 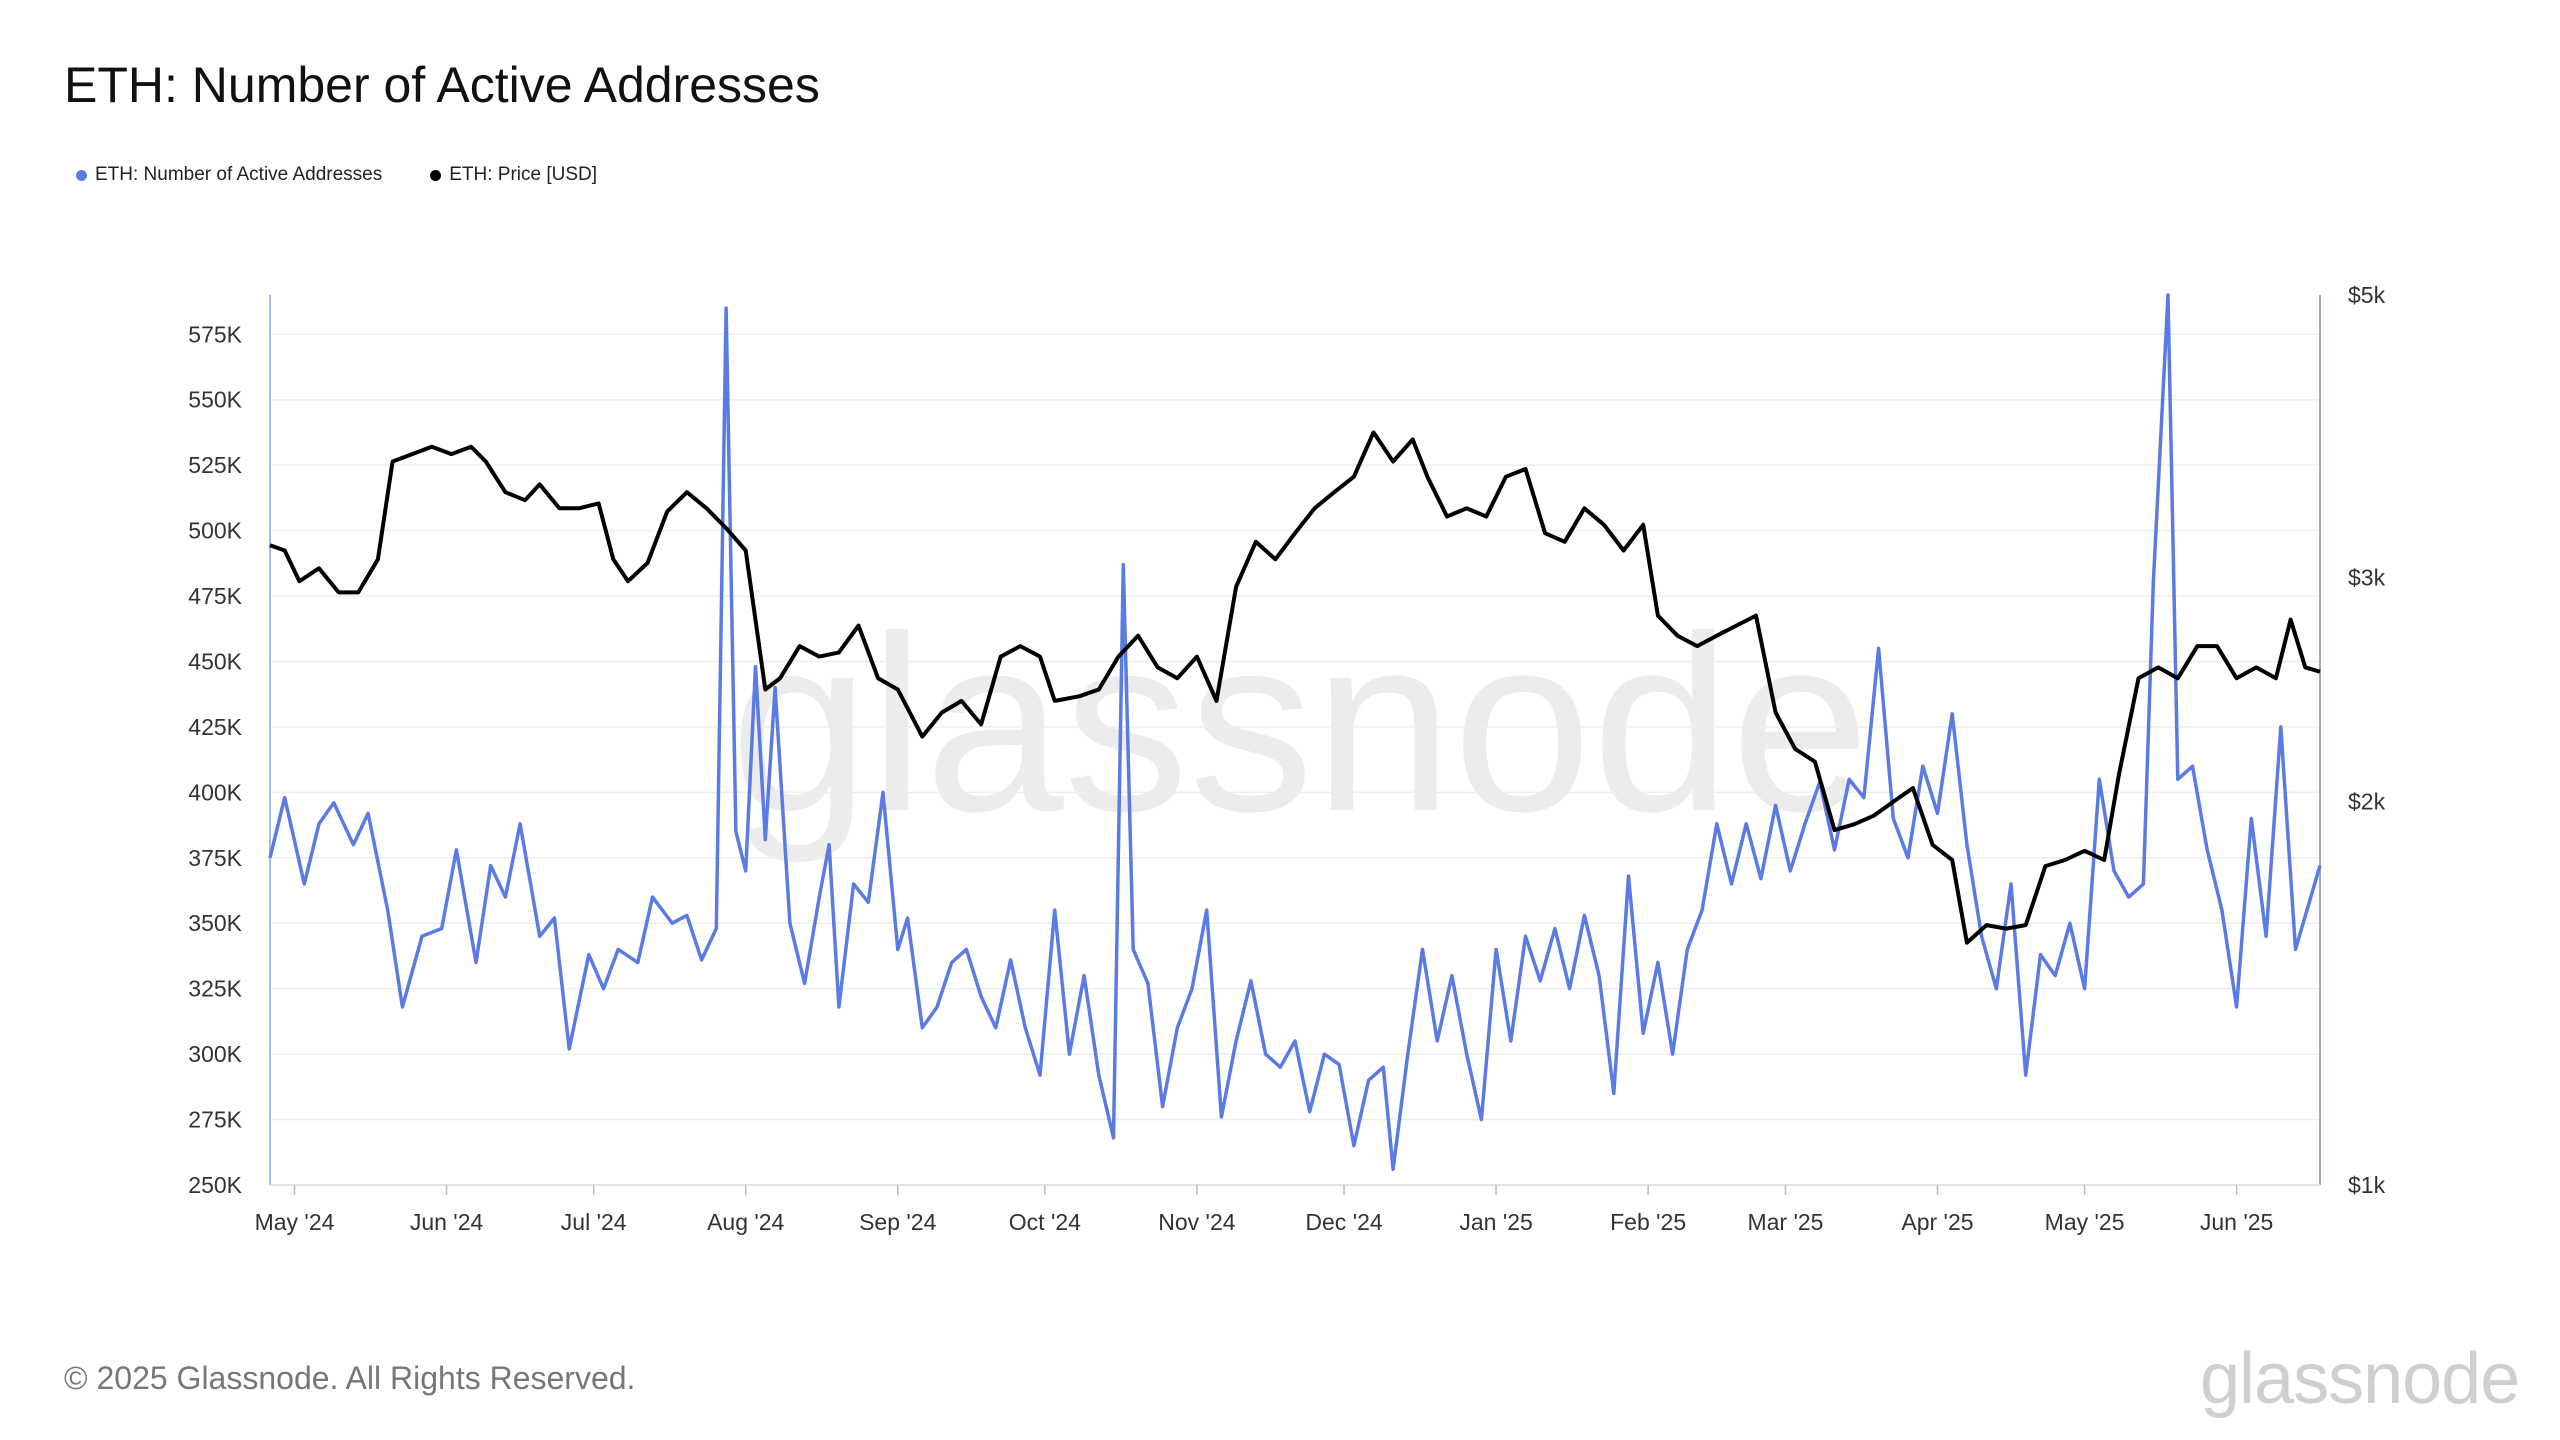 What do you see at coordinates (215, 531) in the screenshot?
I see `y-left-tick-label: 500K` at bounding box center [215, 531].